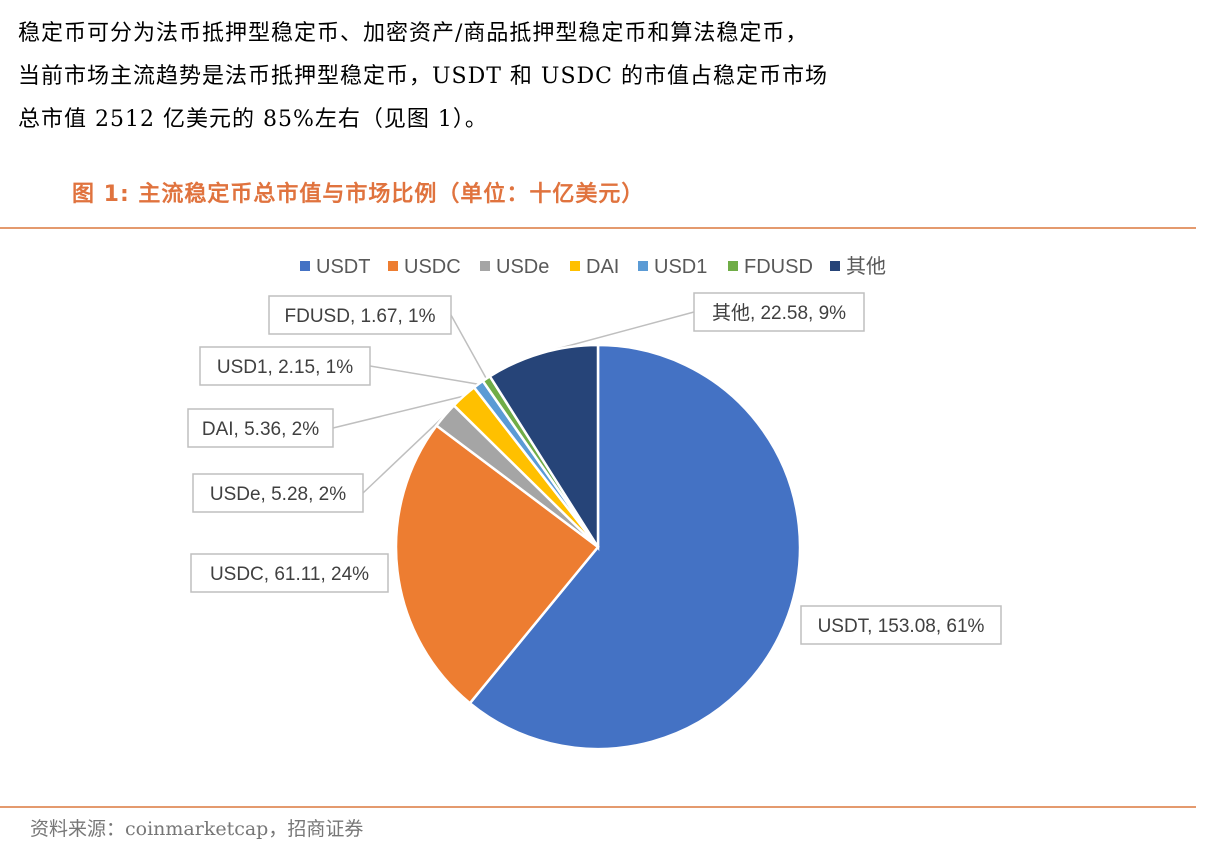 The width and height of the screenshot is (1211, 848). I want to click on leader-lines, so click(513, 402).